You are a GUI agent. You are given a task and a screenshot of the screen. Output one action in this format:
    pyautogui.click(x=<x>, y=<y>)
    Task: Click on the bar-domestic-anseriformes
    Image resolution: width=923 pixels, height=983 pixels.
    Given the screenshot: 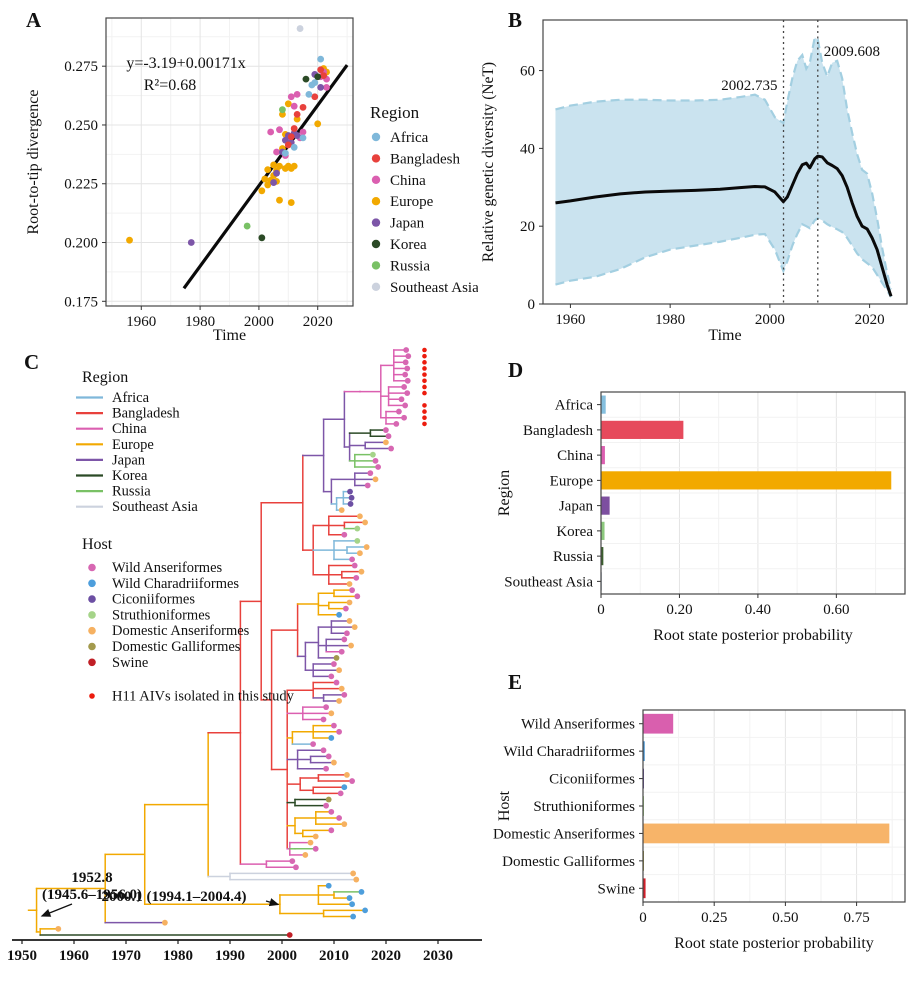 What is the action you would take?
    pyautogui.click(x=766, y=833)
    